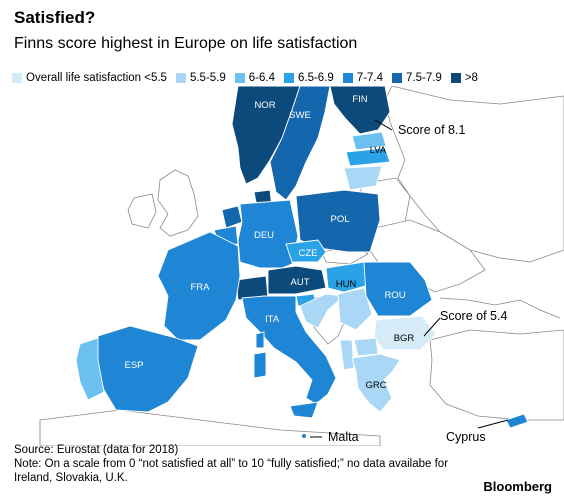  I want to click on country-rou, so click(398, 289).